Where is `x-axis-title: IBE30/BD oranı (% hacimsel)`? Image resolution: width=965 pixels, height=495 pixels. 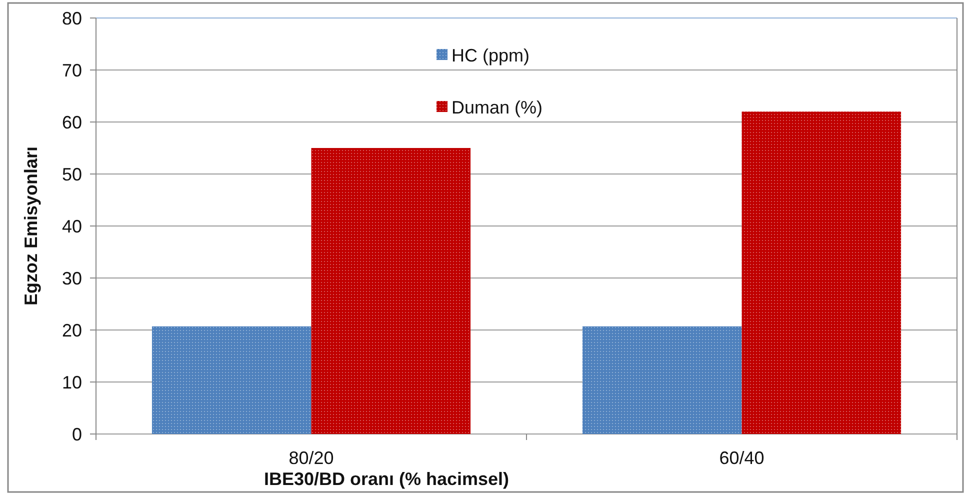
x-axis-title: IBE30/BD oranı (% hacimsel) is located at coordinates (387, 479).